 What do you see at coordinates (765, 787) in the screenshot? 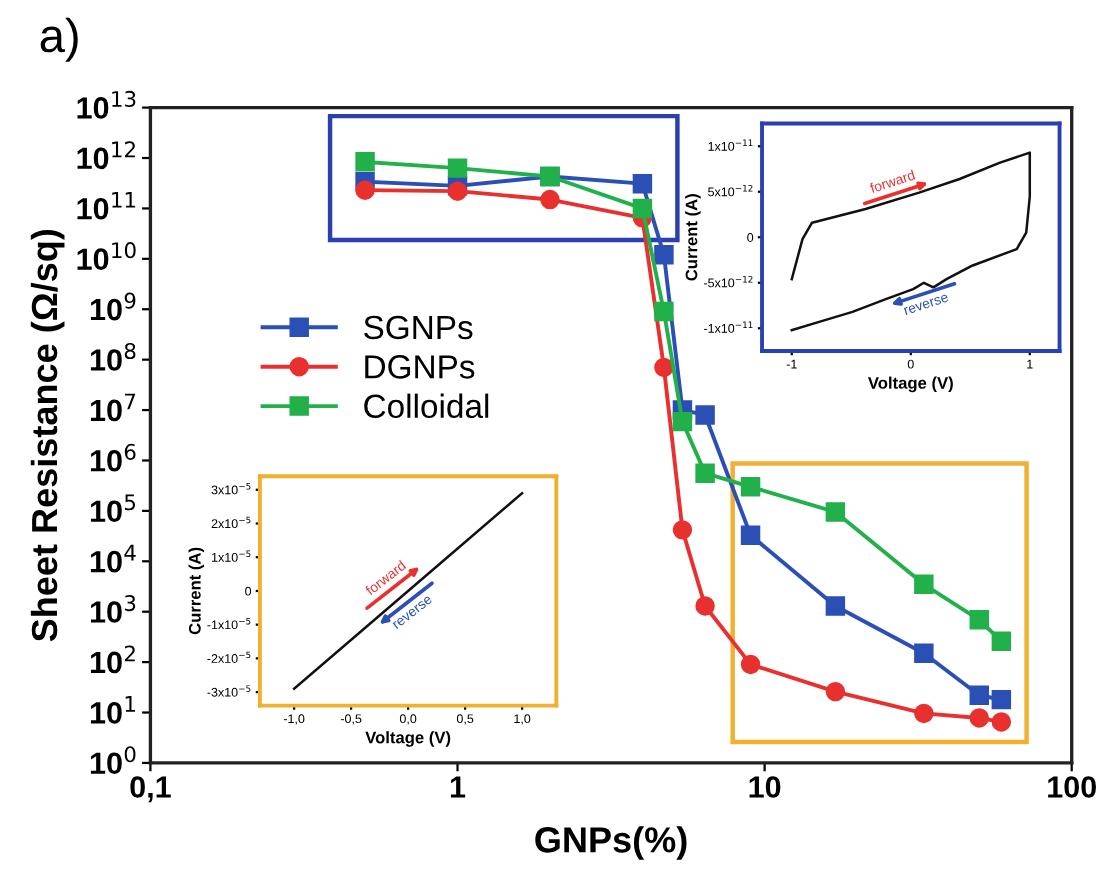
I see `x-tick-label: 10` at bounding box center [765, 787].